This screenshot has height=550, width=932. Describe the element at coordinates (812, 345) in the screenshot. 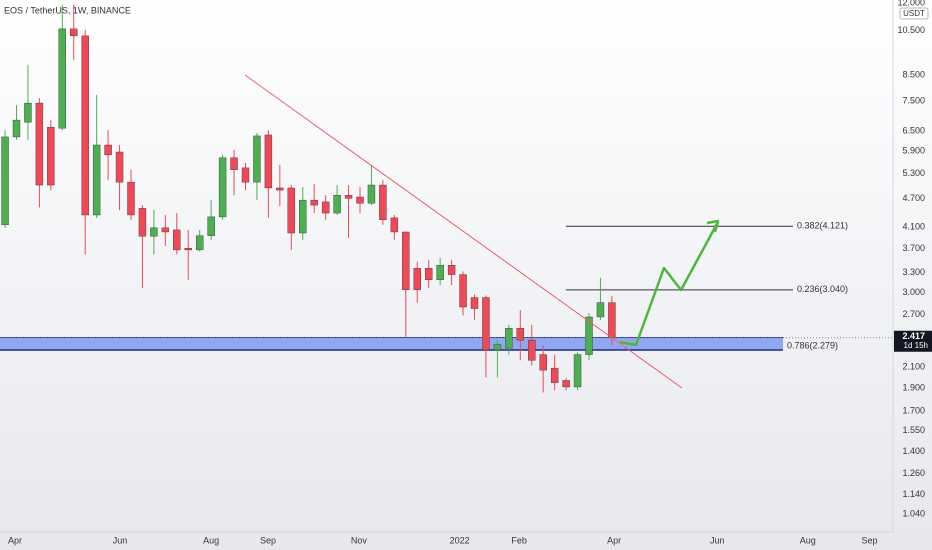

I see `fib-label: 0.786(2.279)` at that location.